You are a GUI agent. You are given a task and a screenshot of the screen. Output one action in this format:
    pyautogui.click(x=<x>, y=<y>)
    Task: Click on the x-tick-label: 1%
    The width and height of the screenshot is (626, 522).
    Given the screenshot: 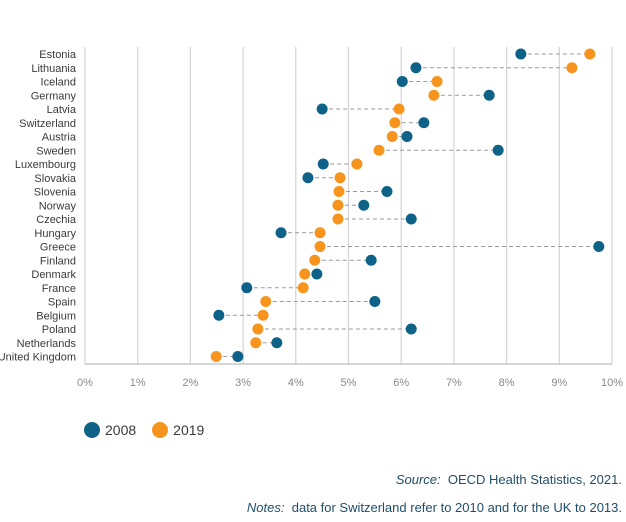 What is the action you would take?
    pyautogui.click(x=138, y=383)
    